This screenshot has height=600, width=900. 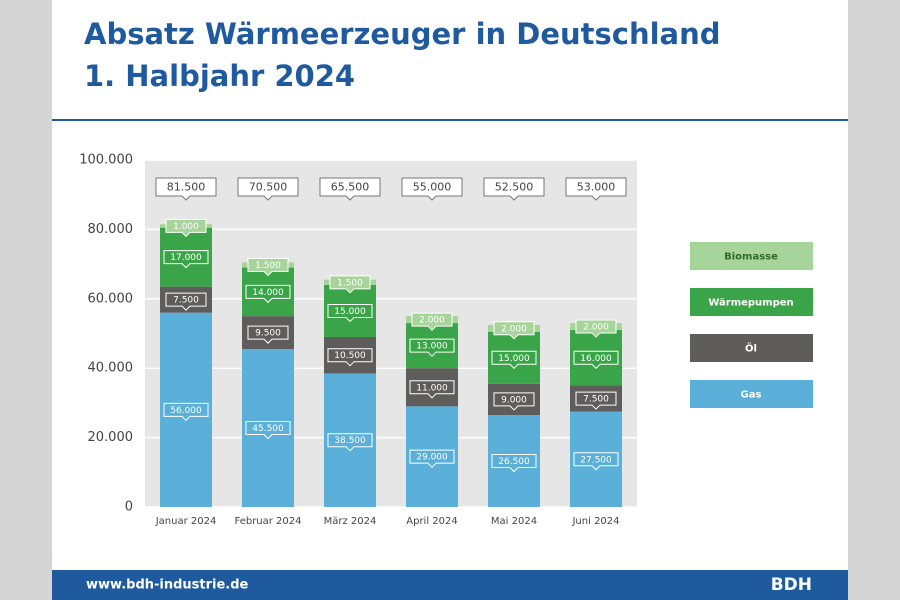 I want to click on value-label: 27.500, so click(x=596, y=460).